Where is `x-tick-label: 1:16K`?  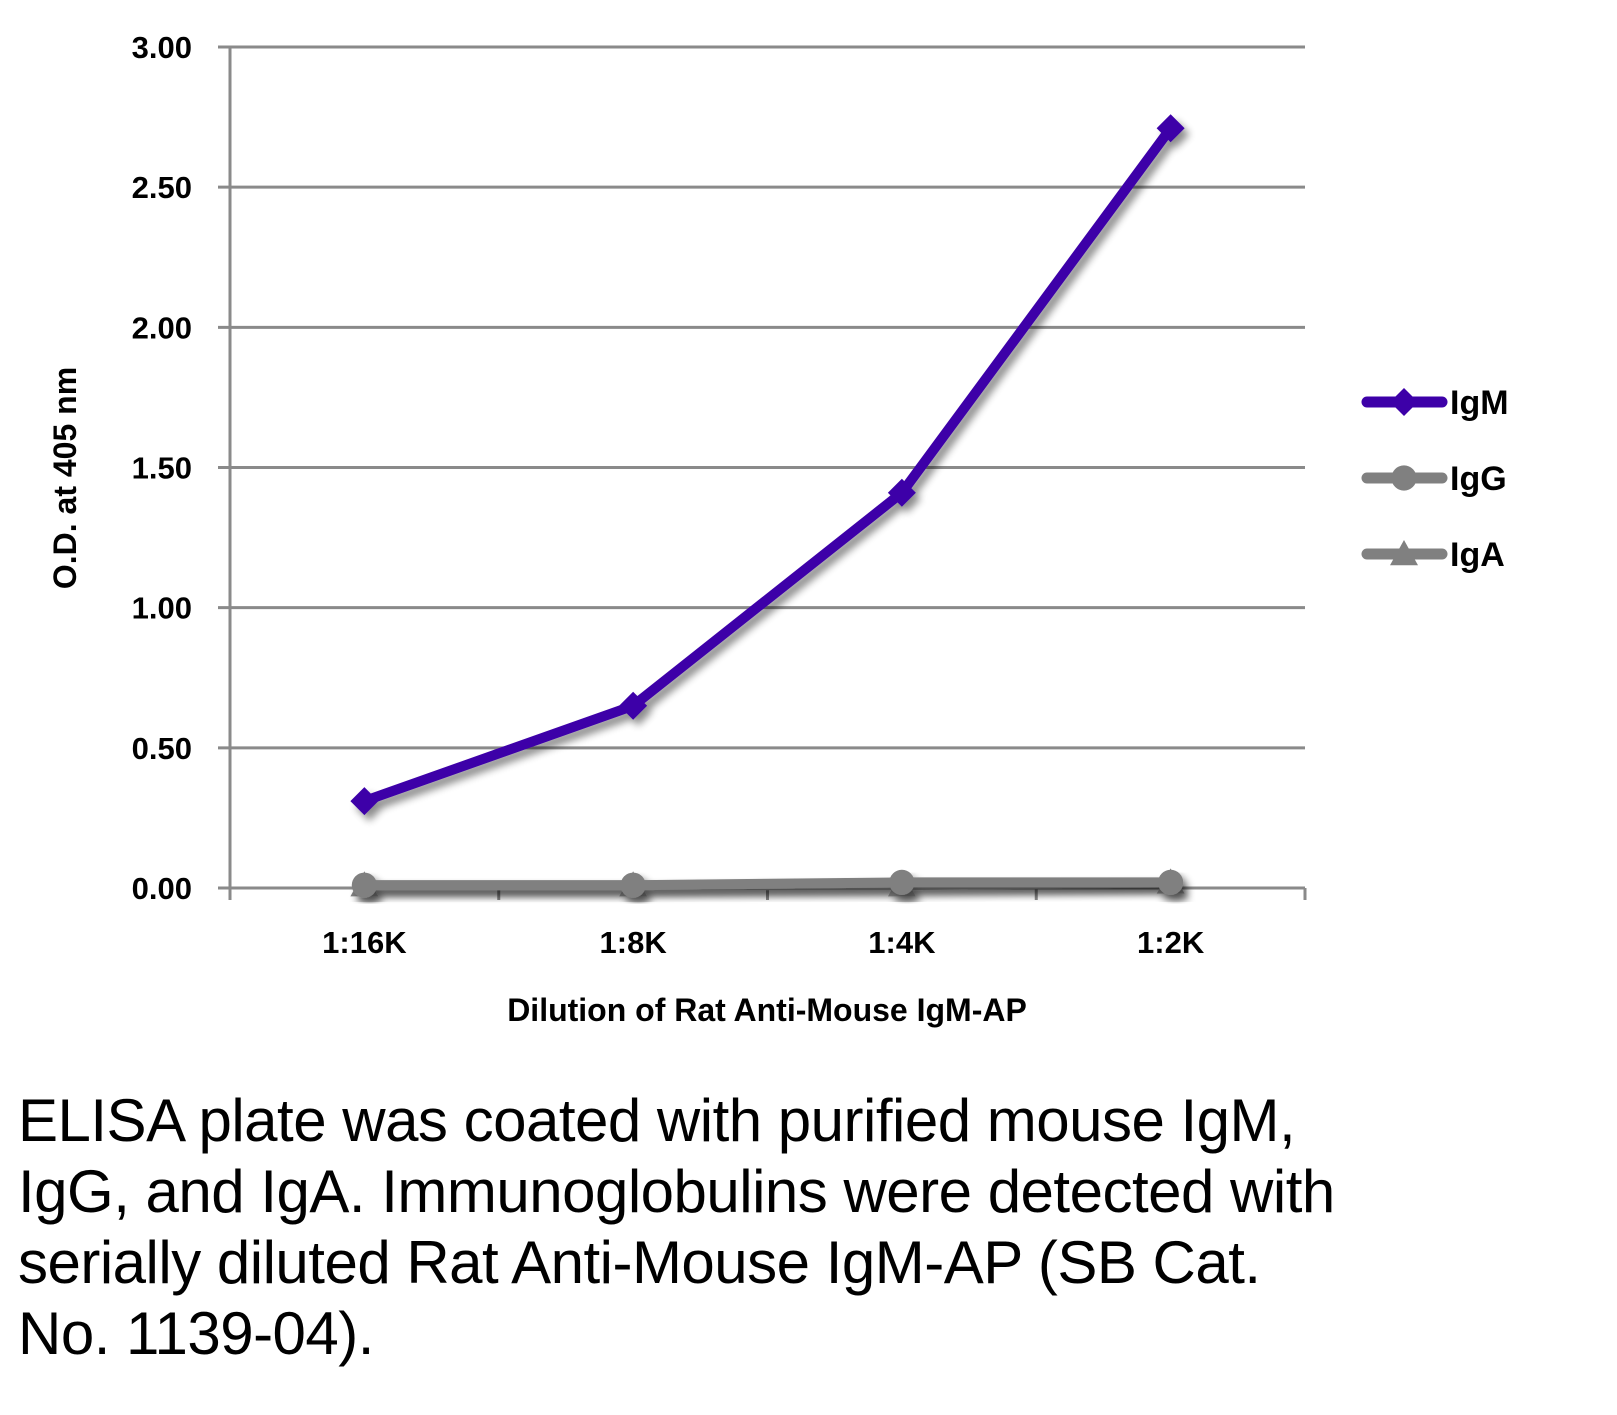 x-tick-label: 1:16K is located at coordinates (364, 942).